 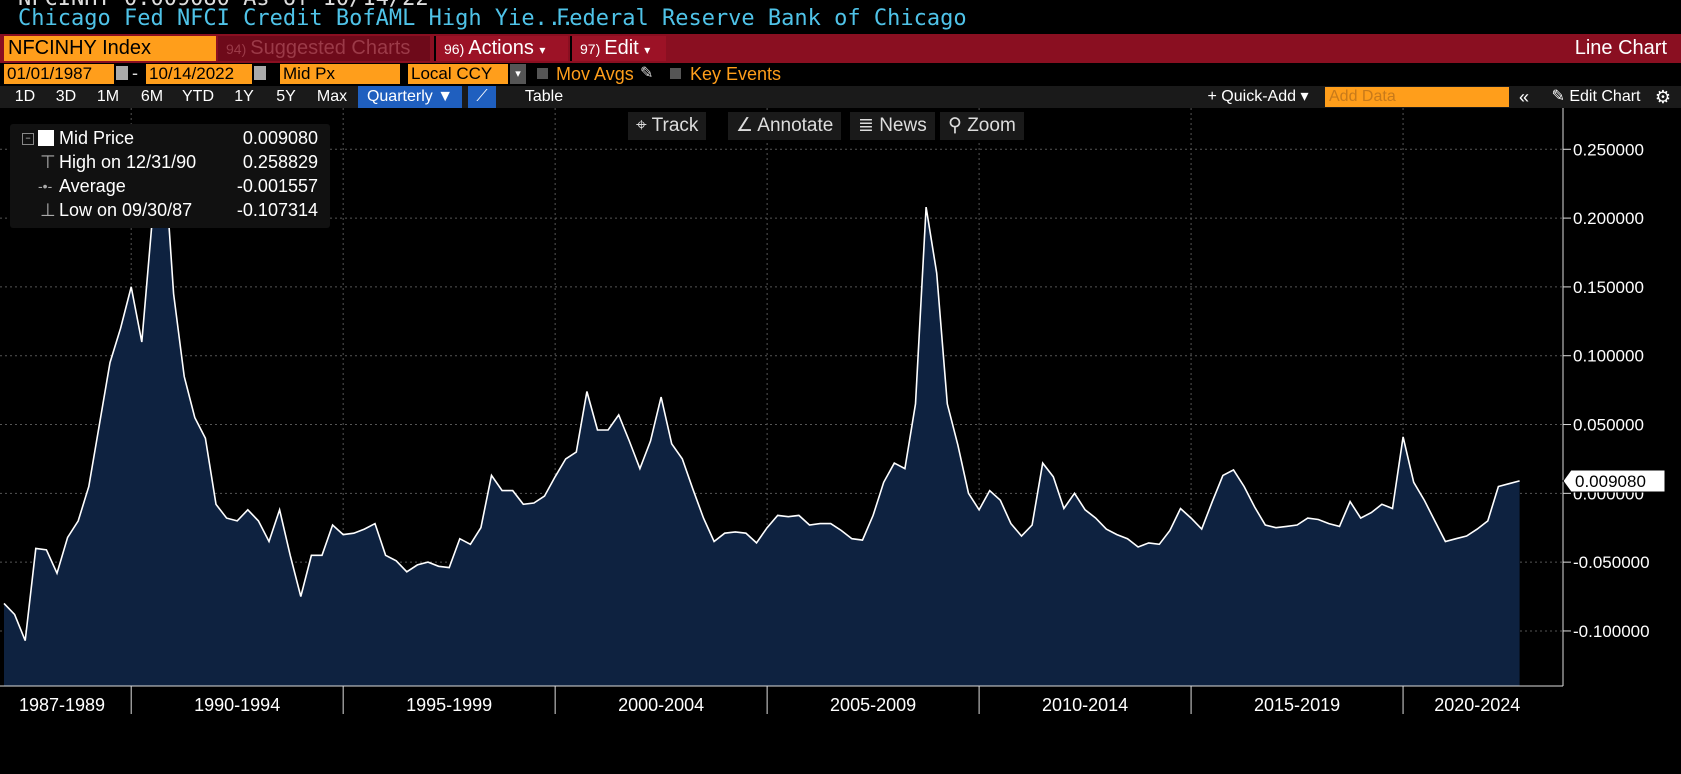 What do you see at coordinates (48, 162) in the screenshot?
I see `high-marker-icon: ⊤` at bounding box center [48, 162].